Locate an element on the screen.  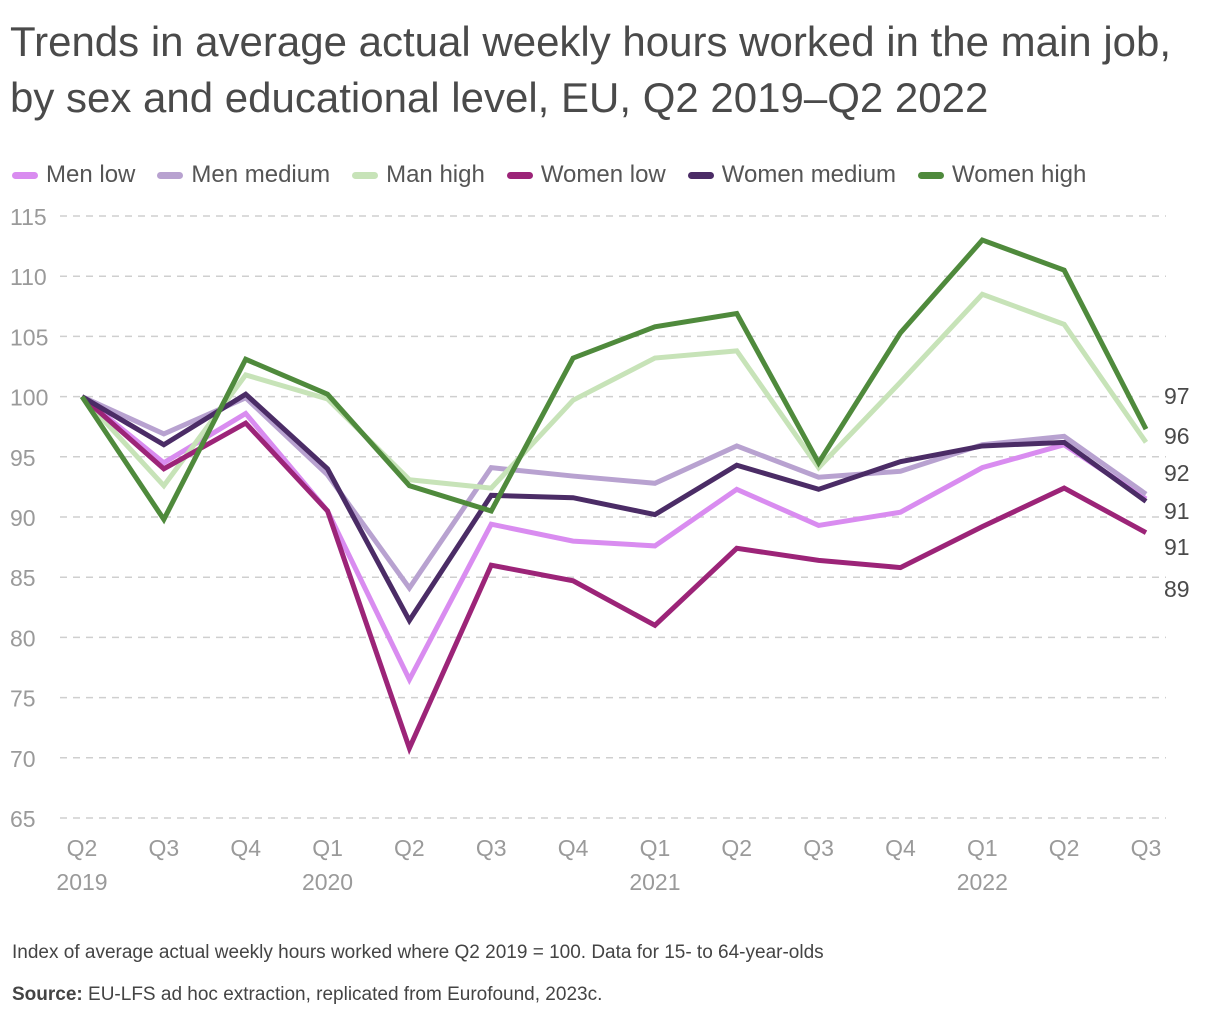
legend-label: Man high is located at coordinates (435, 174).